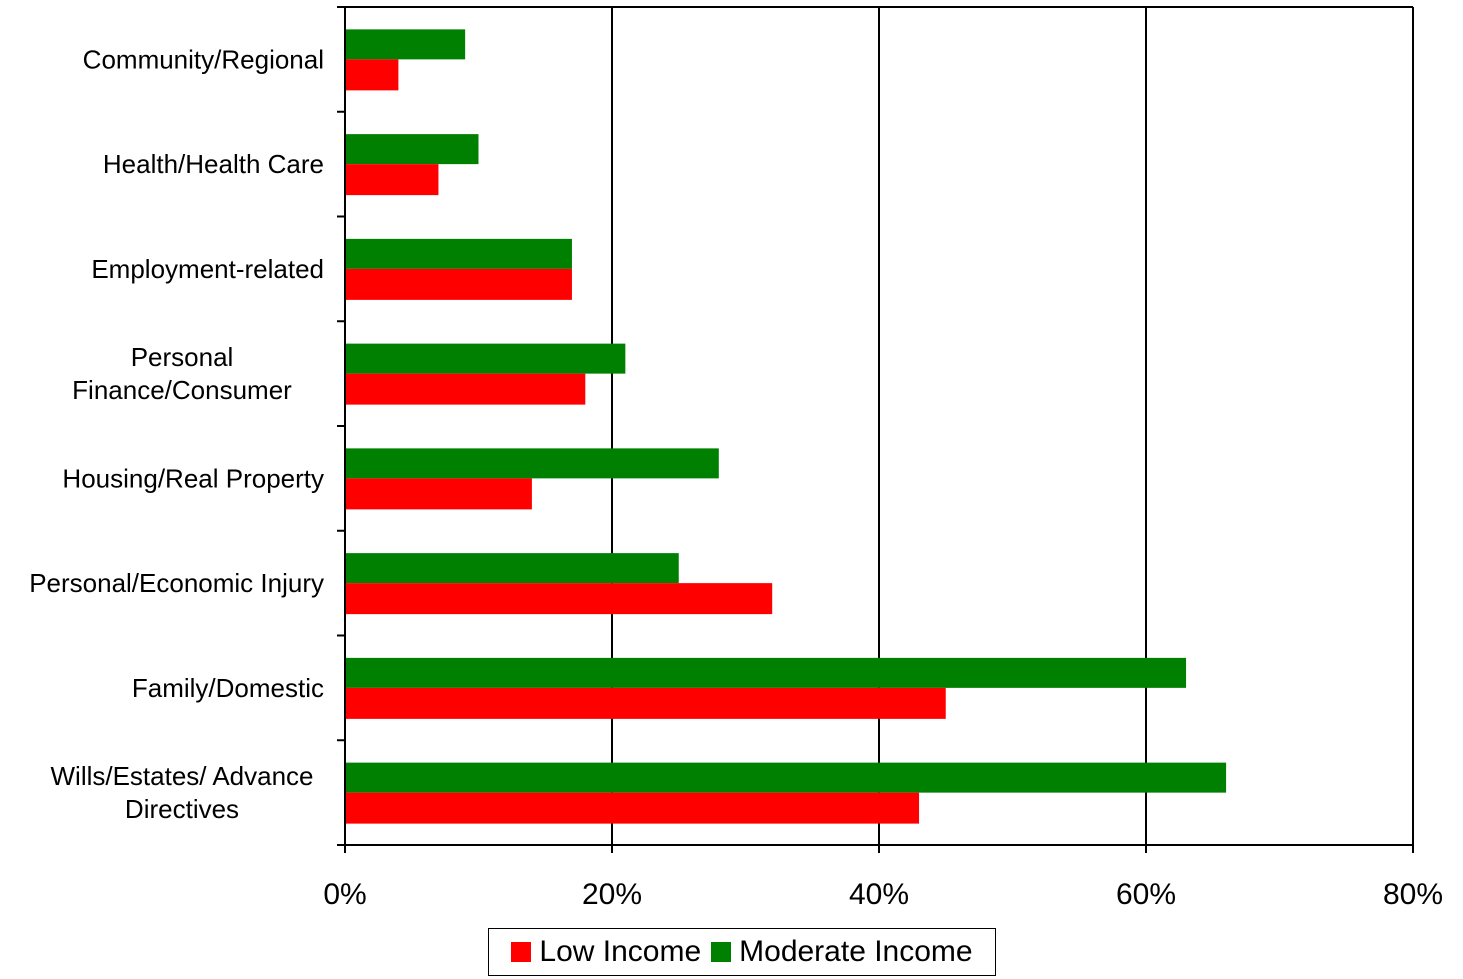 This screenshot has width=1463, height=979. What do you see at coordinates (213, 164) in the screenshot?
I see `y-category-label: Health/Health Care` at bounding box center [213, 164].